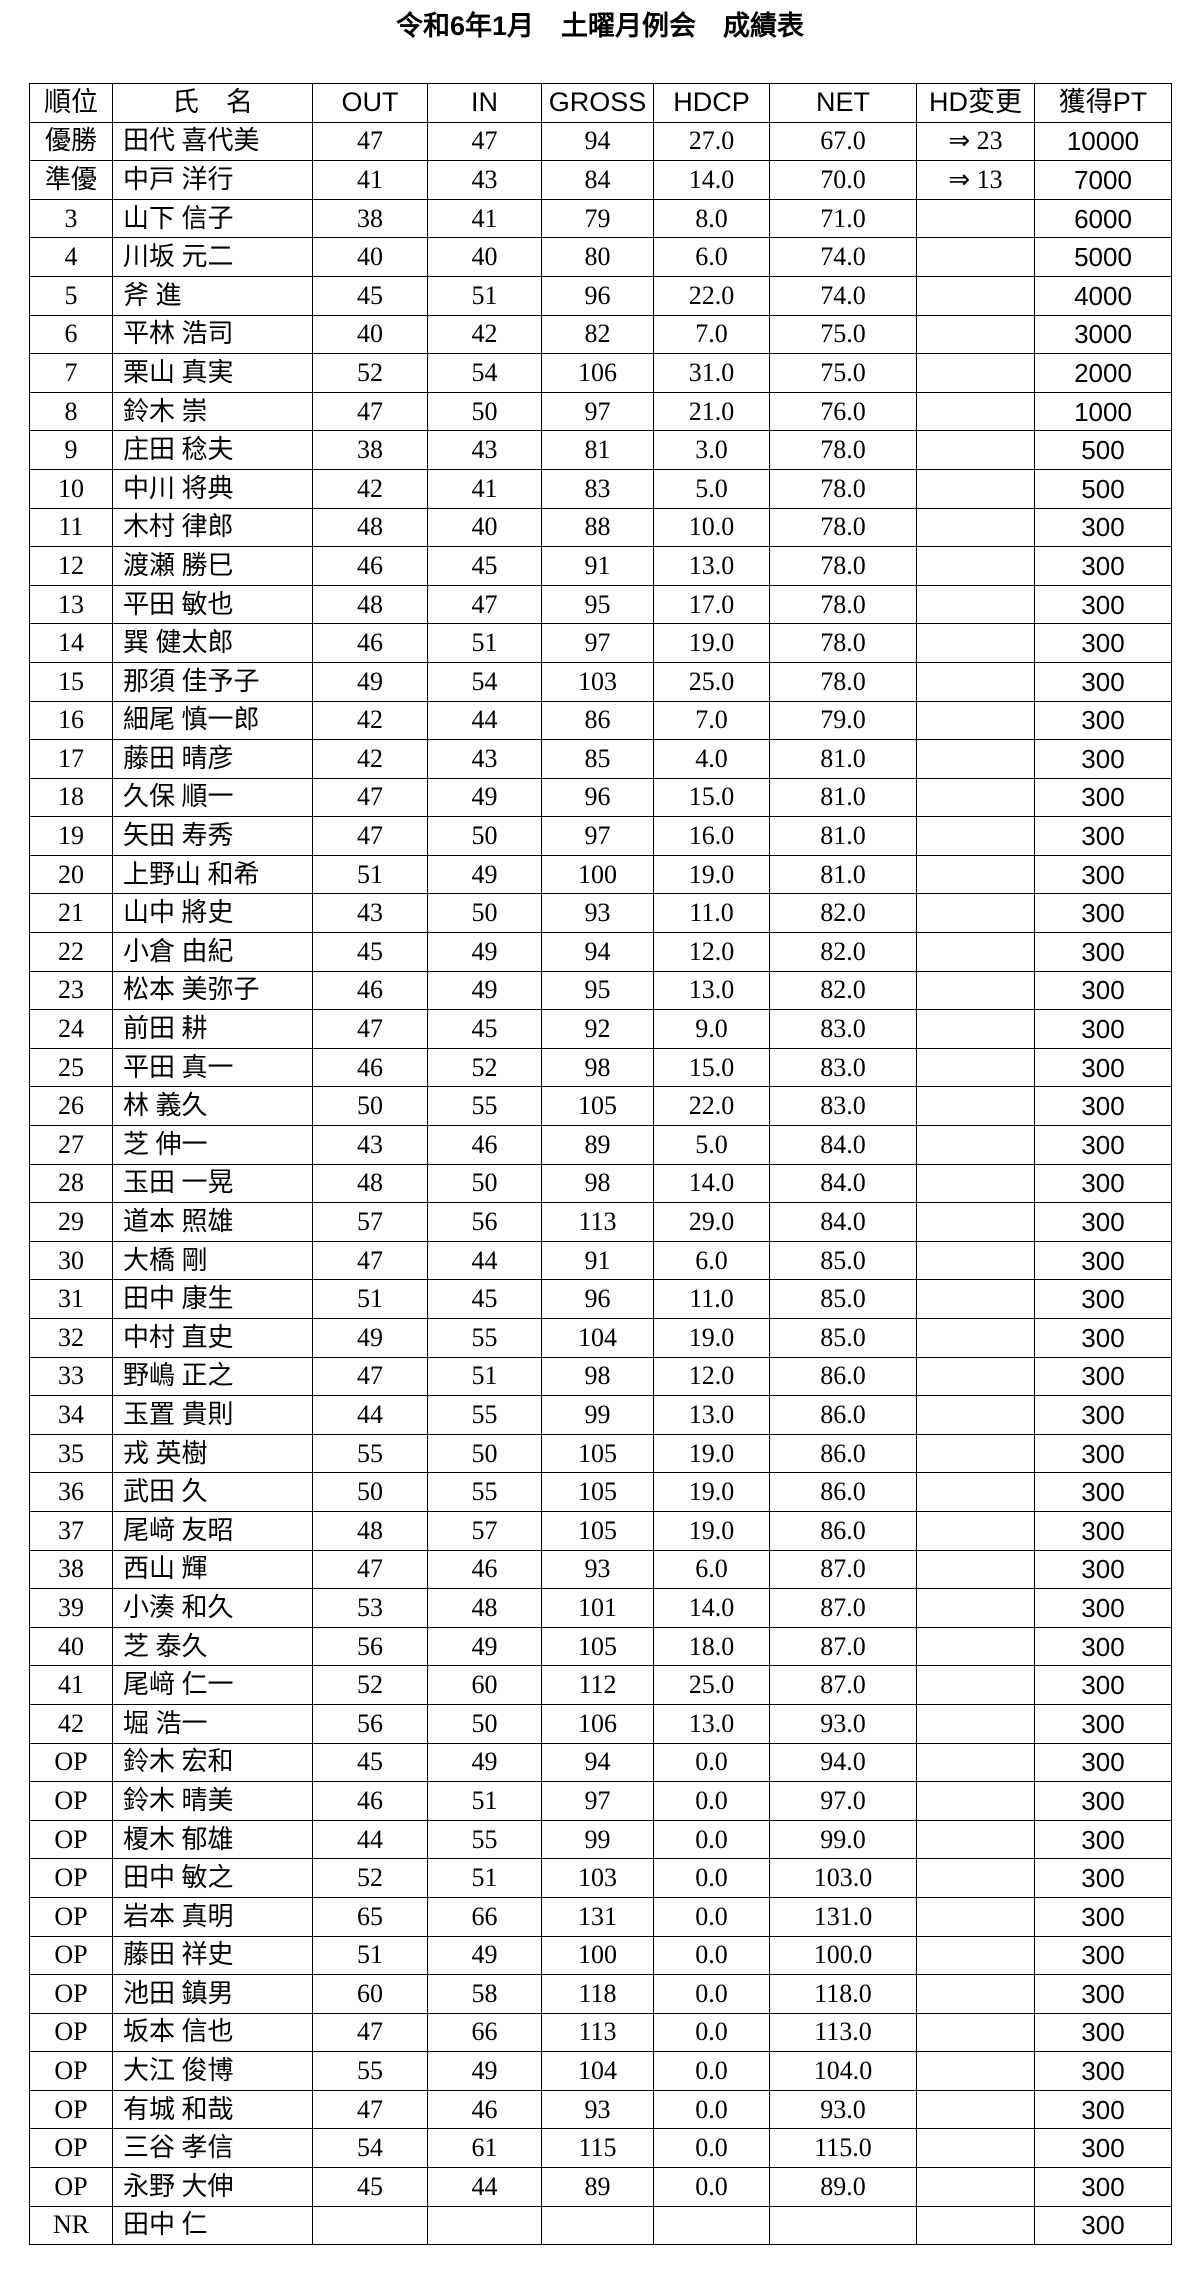 Image resolution: width=1200 pixels, height=2288 pixels. Describe the element at coordinates (597, 643) in the screenshot. I see `table-cell: 97` at that location.